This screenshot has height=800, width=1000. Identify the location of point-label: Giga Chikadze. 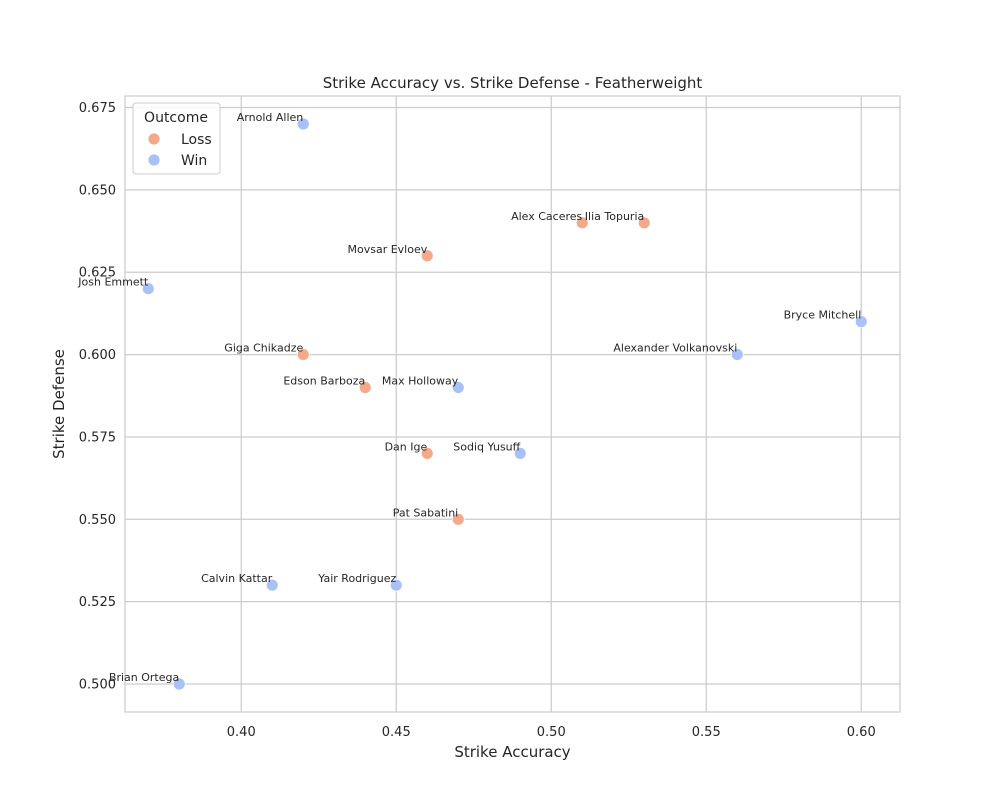
(263, 348).